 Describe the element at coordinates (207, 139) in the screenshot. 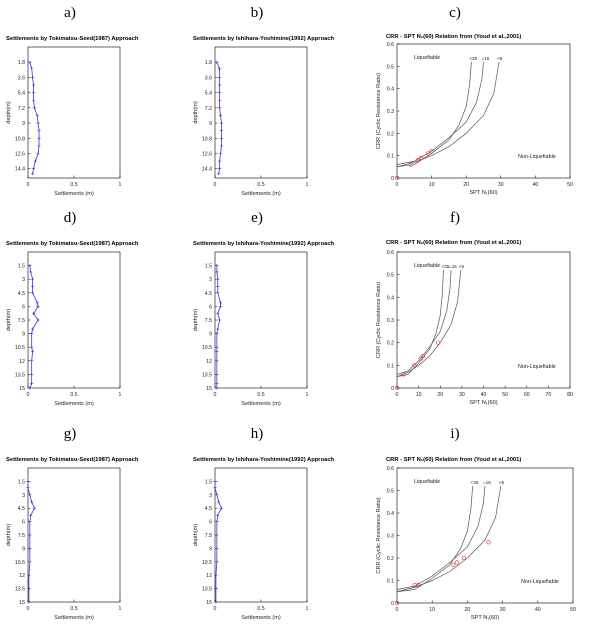

I see `y-tick-label: 10.8` at that location.